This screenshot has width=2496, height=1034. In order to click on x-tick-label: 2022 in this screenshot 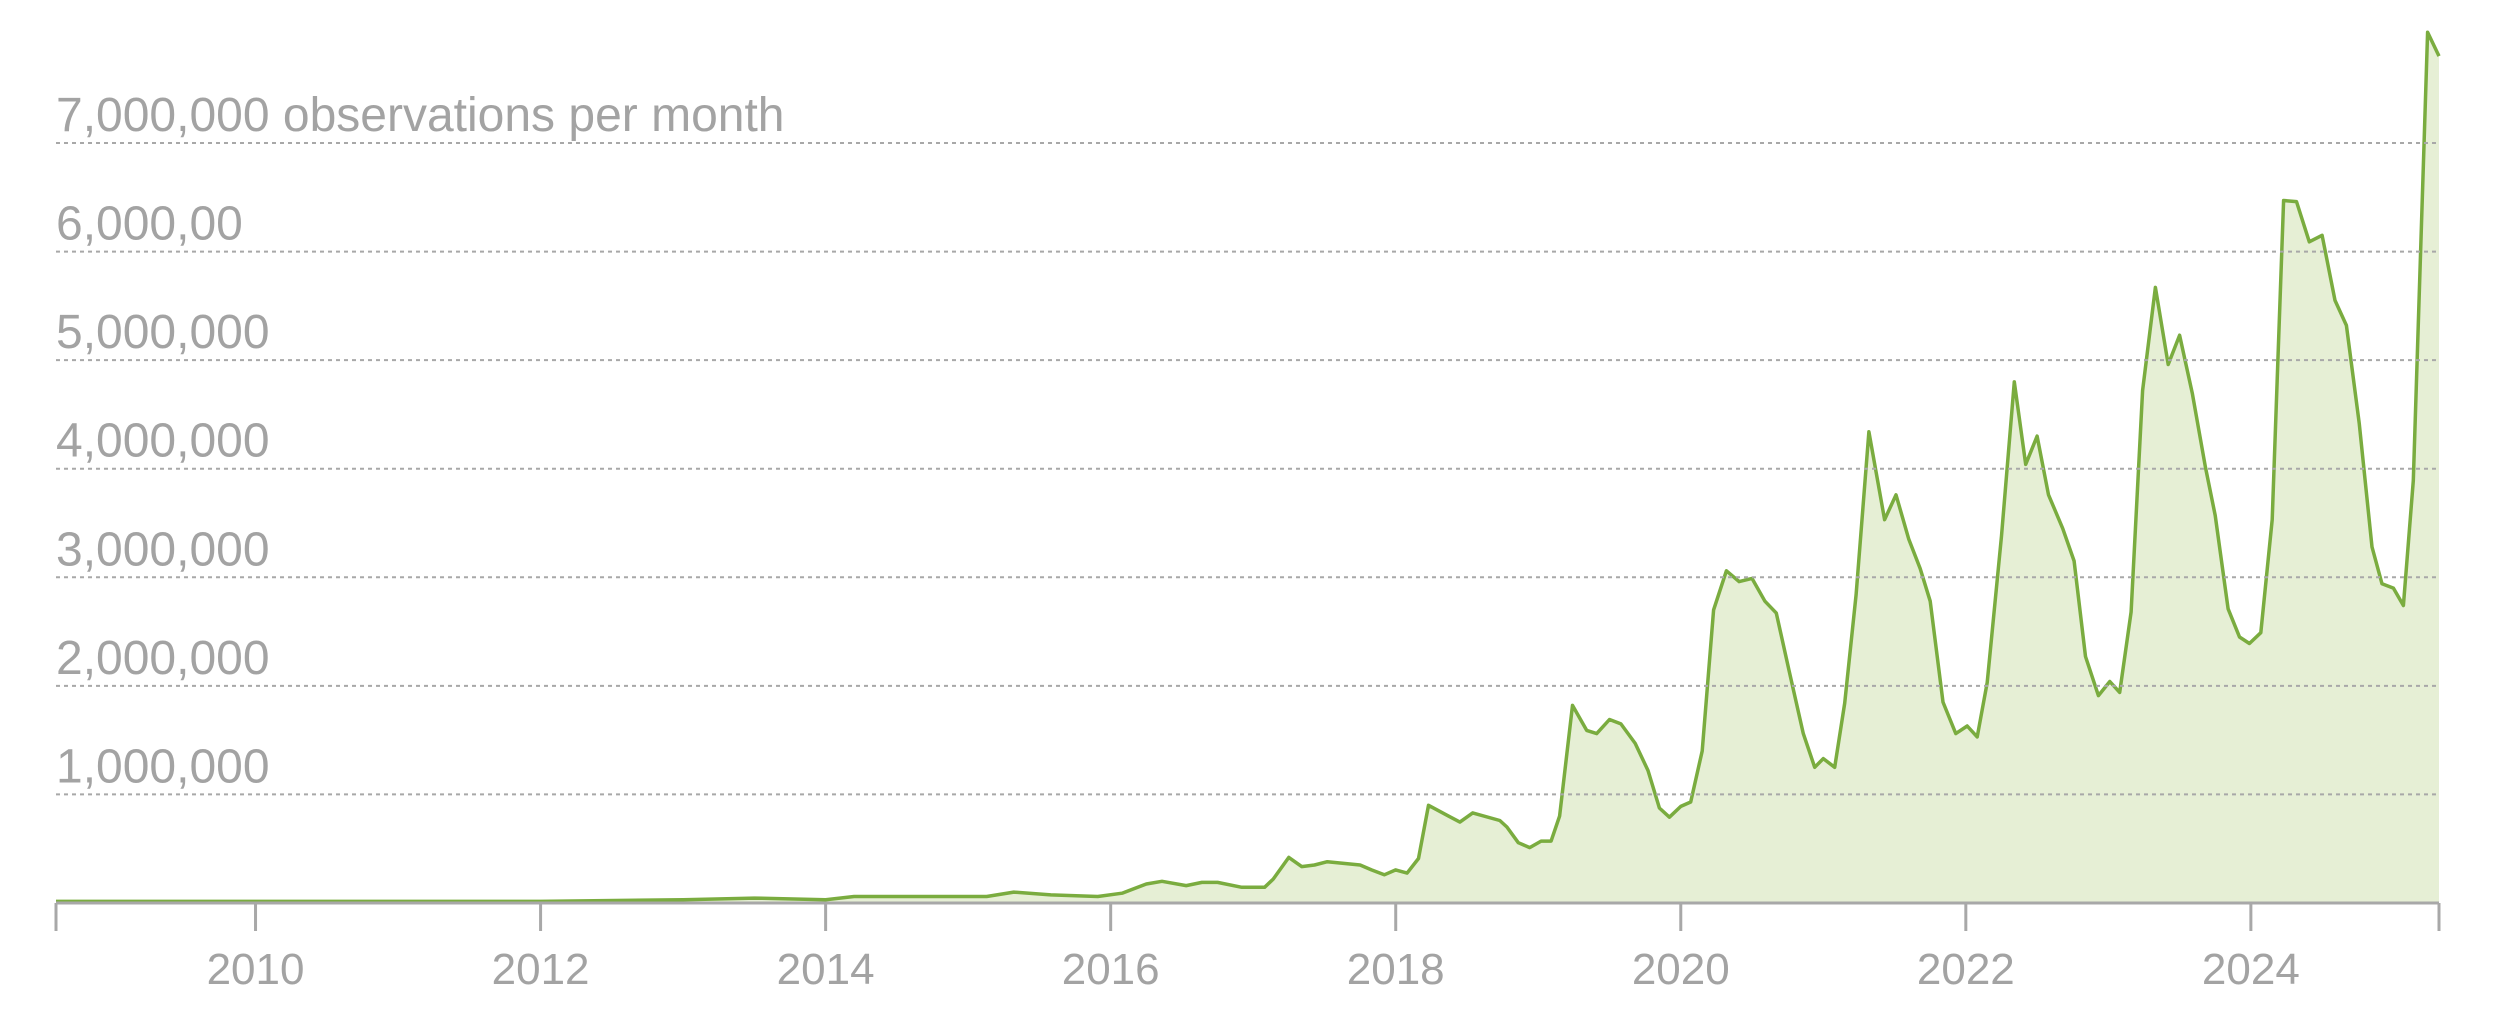, I will do `click(1966, 969)`.